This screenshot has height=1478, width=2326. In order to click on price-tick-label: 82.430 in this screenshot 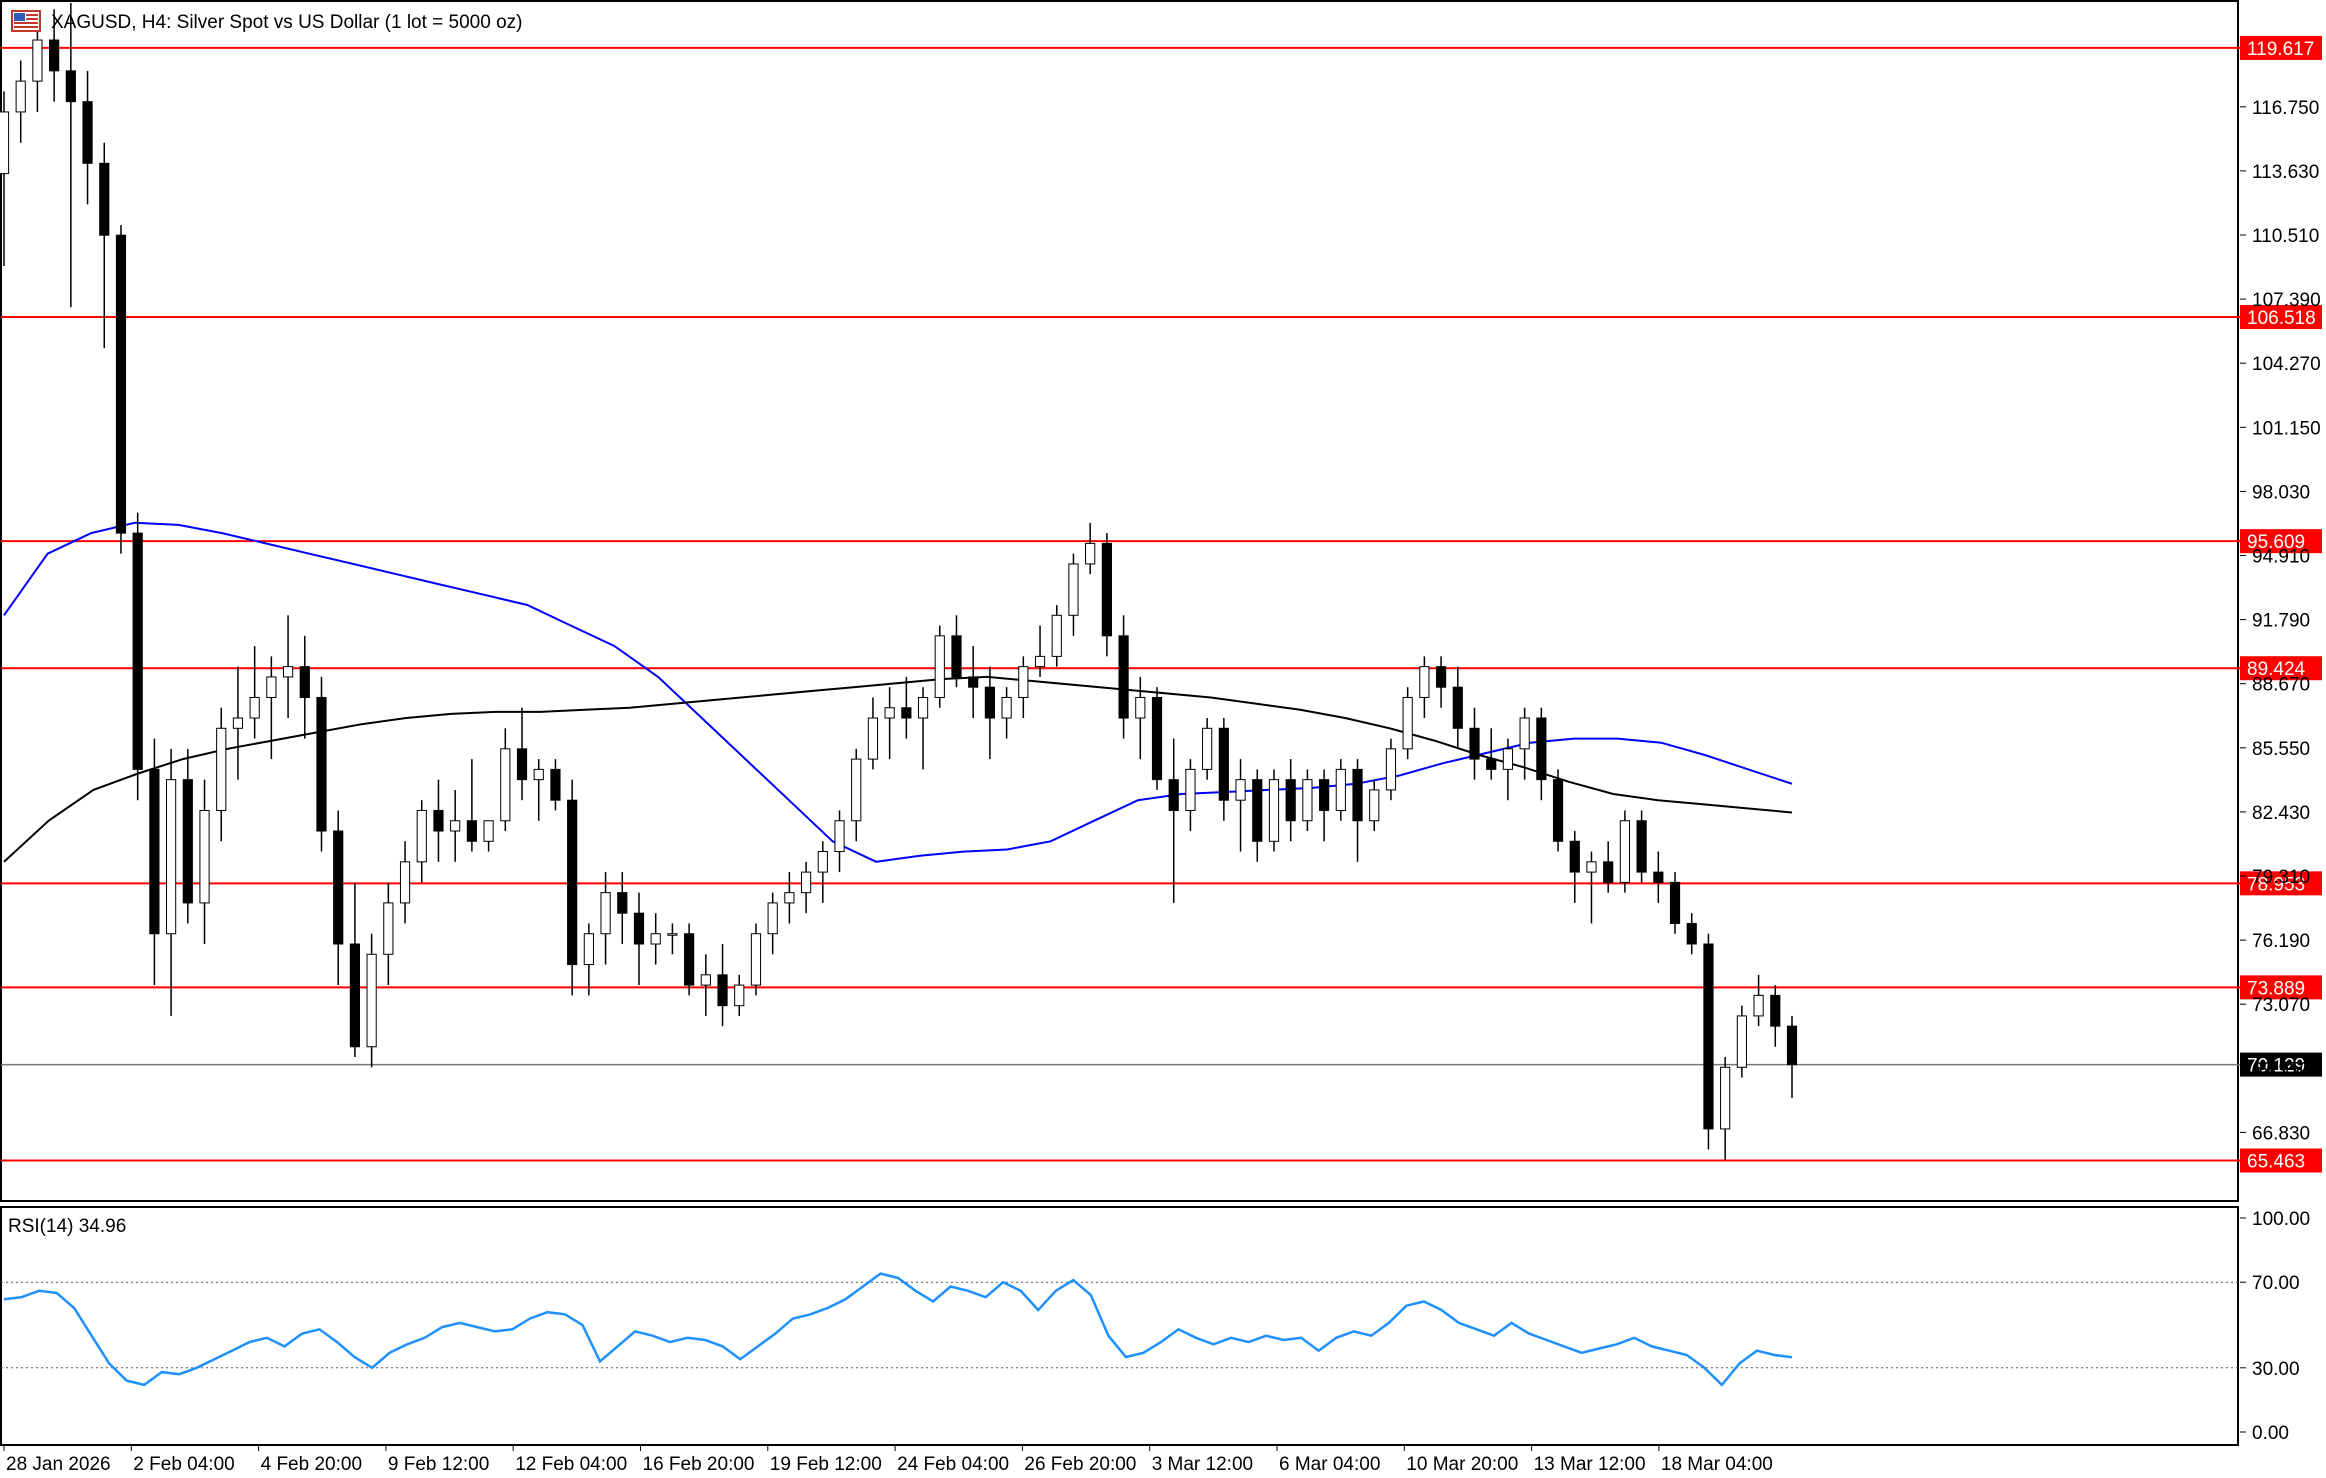, I will do `click(2281, 813)`.